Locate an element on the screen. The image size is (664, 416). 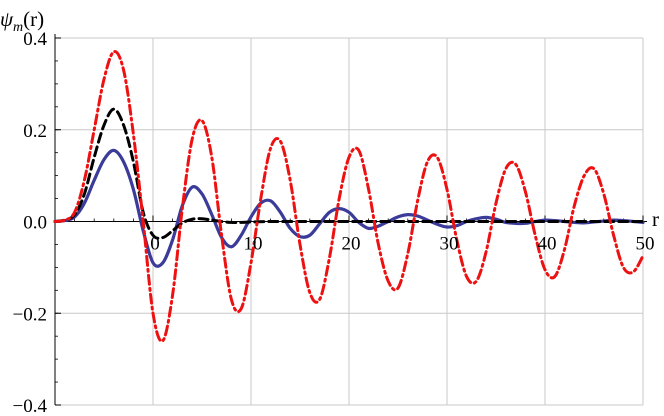
x-tick-label-0: 0 is located at coordinates (155, 244).